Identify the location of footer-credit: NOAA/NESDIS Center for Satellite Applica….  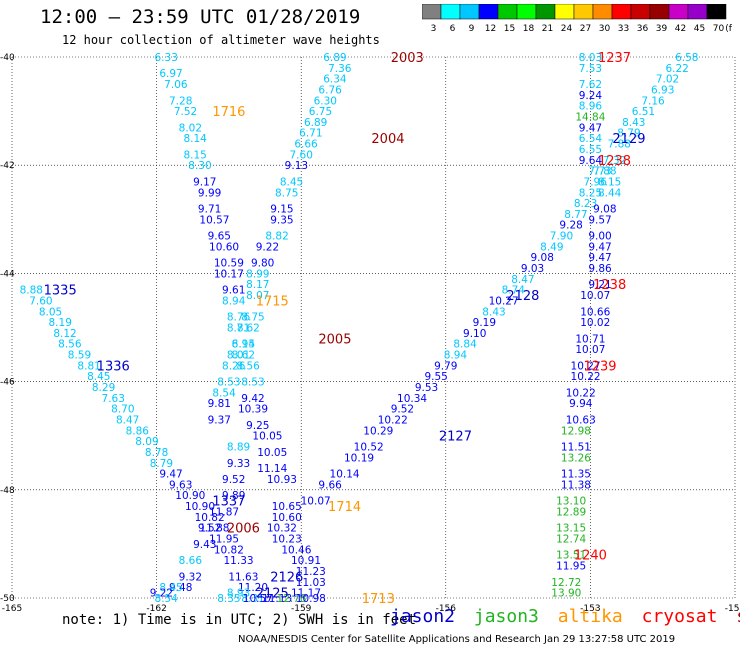
(457, 639).